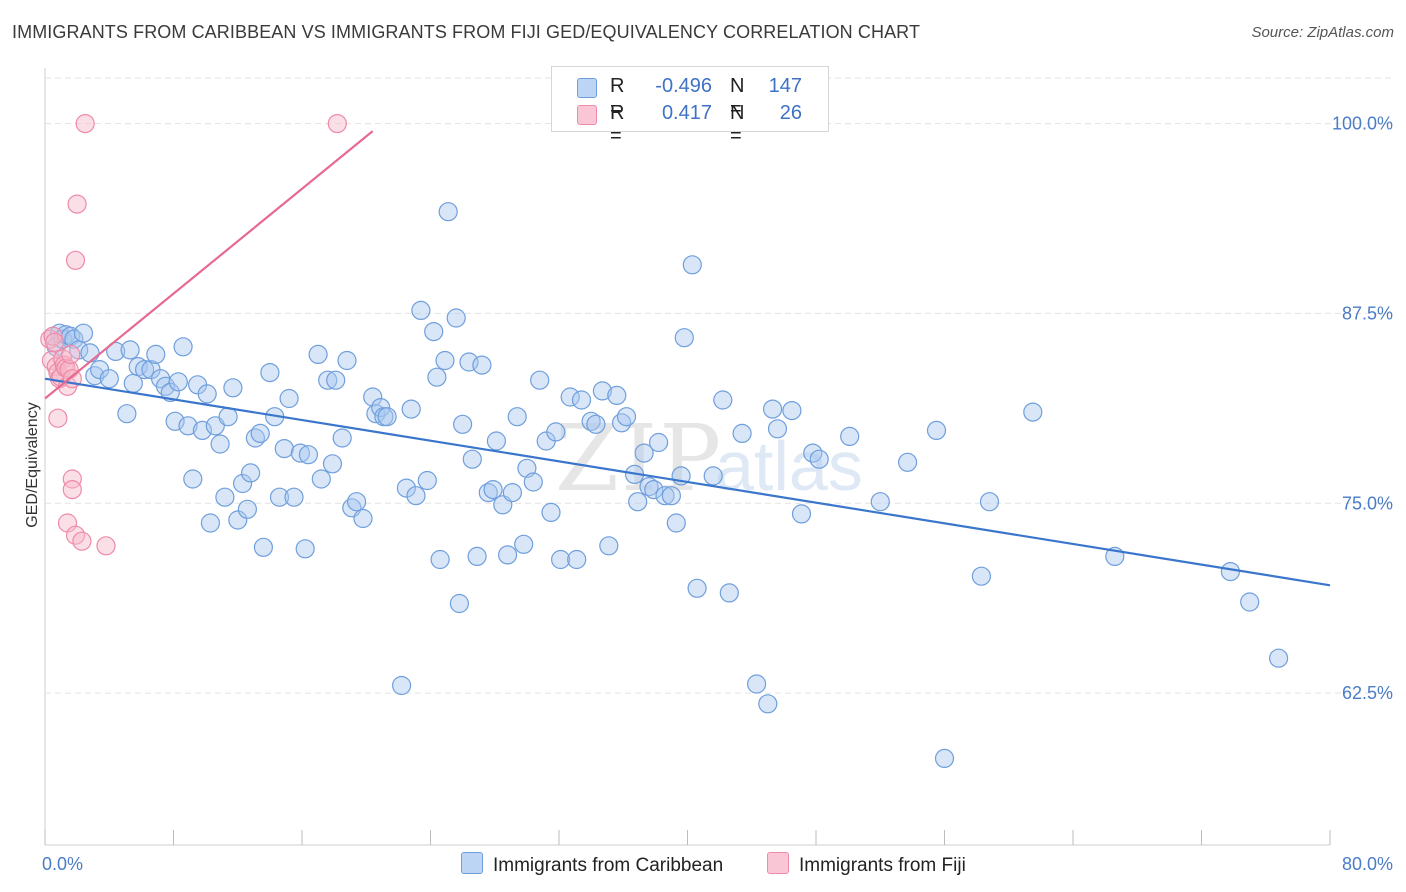  I want to click on legend-item-caribbean: Immigrants from Caribbean, so click(592, 864).